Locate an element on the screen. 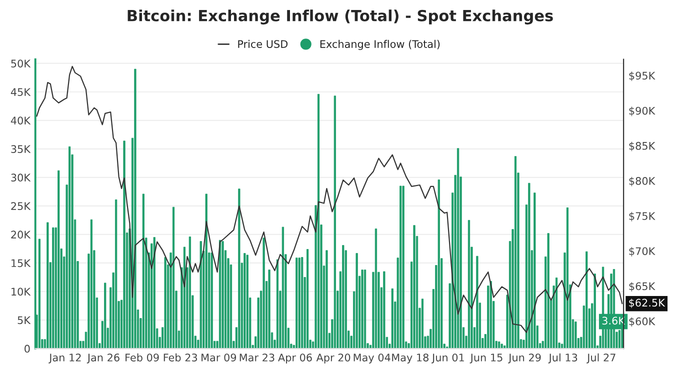 This screenshot has width=680, height=383. x-tick-label: Mar 09 is located at coordinates (219, 358).